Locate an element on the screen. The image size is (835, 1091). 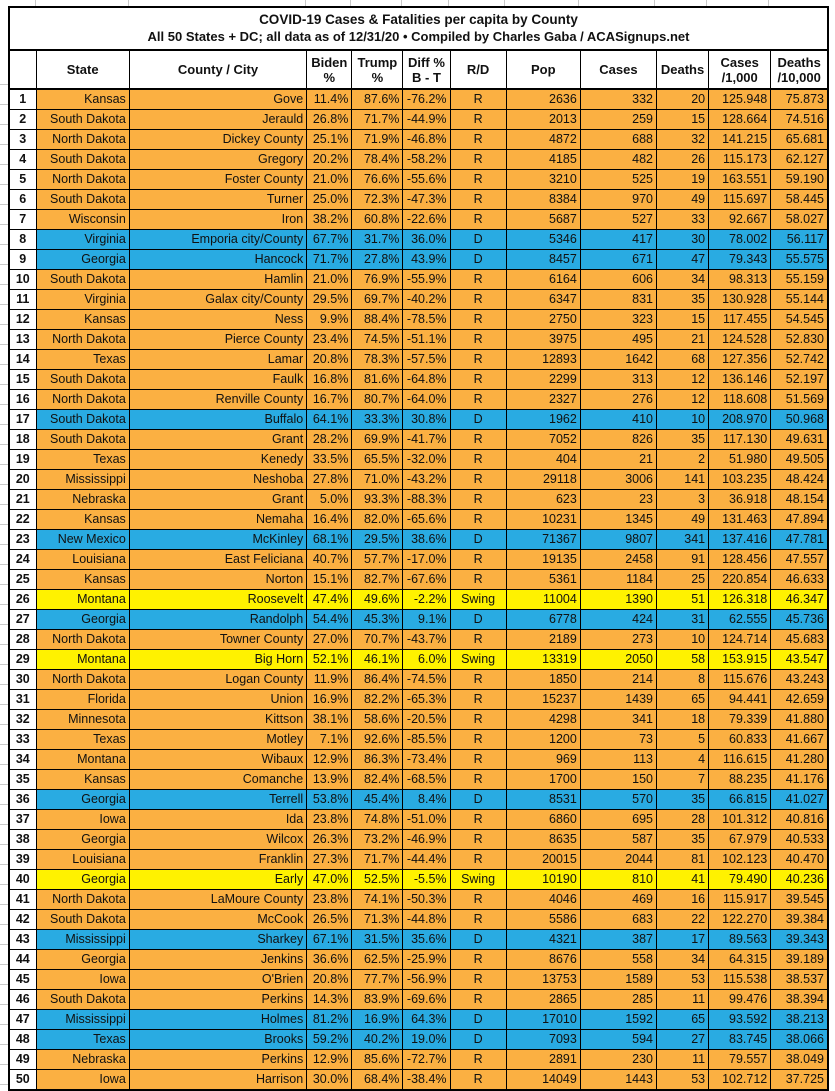
cell-pop: 8635 is located at coordinates (543, 839).